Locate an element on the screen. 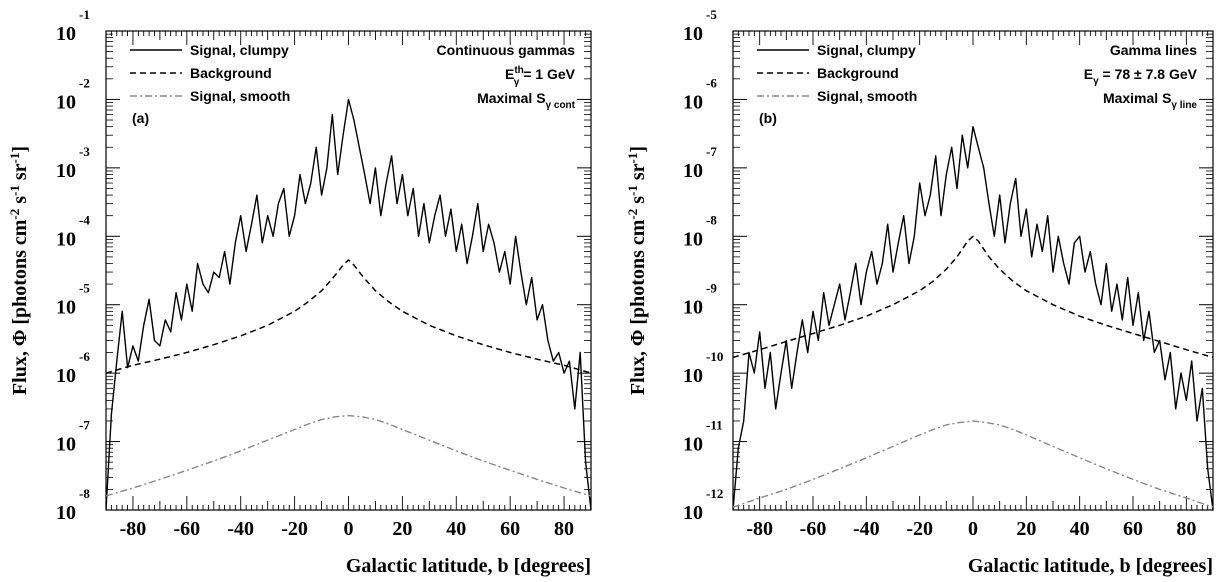 The height and width of the screenshot is (582, 1222). y-tick-exponent: -10 is located at coordinates (714, 356).